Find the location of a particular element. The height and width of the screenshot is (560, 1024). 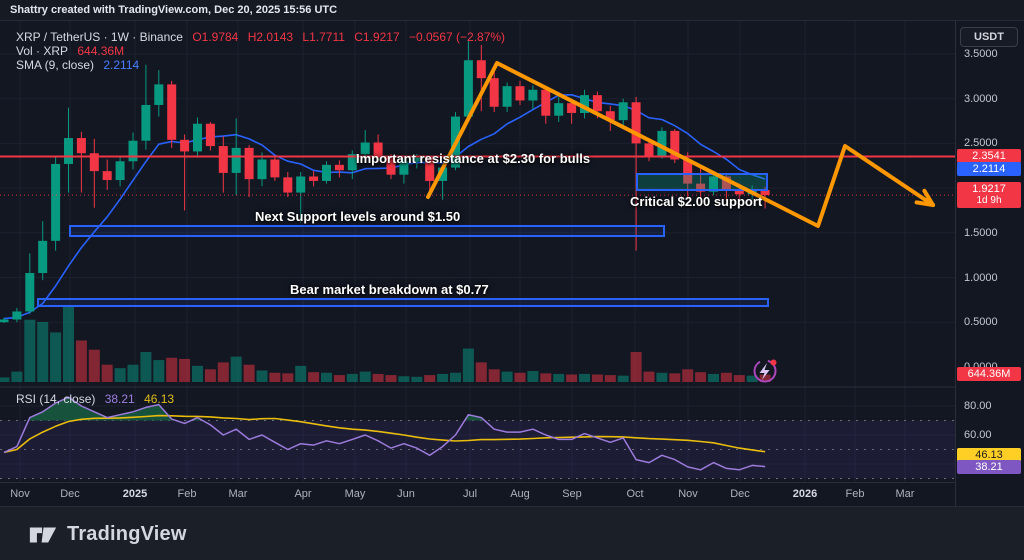

trend-arrowhead is located at coordinates (924, 203).